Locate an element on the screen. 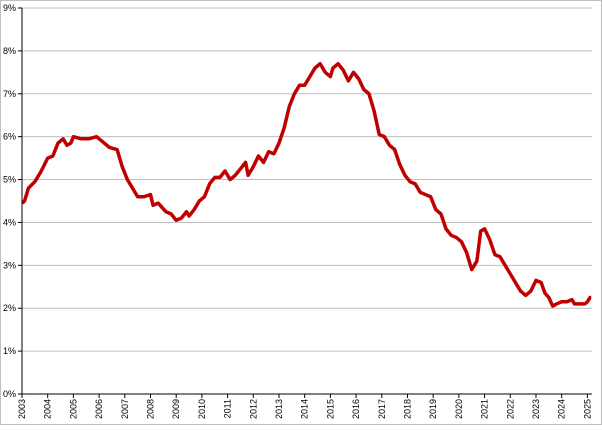 The width and height of the screenshot is (602, 430). x-tick-label: 2020 is located at coordinates (459, 409).